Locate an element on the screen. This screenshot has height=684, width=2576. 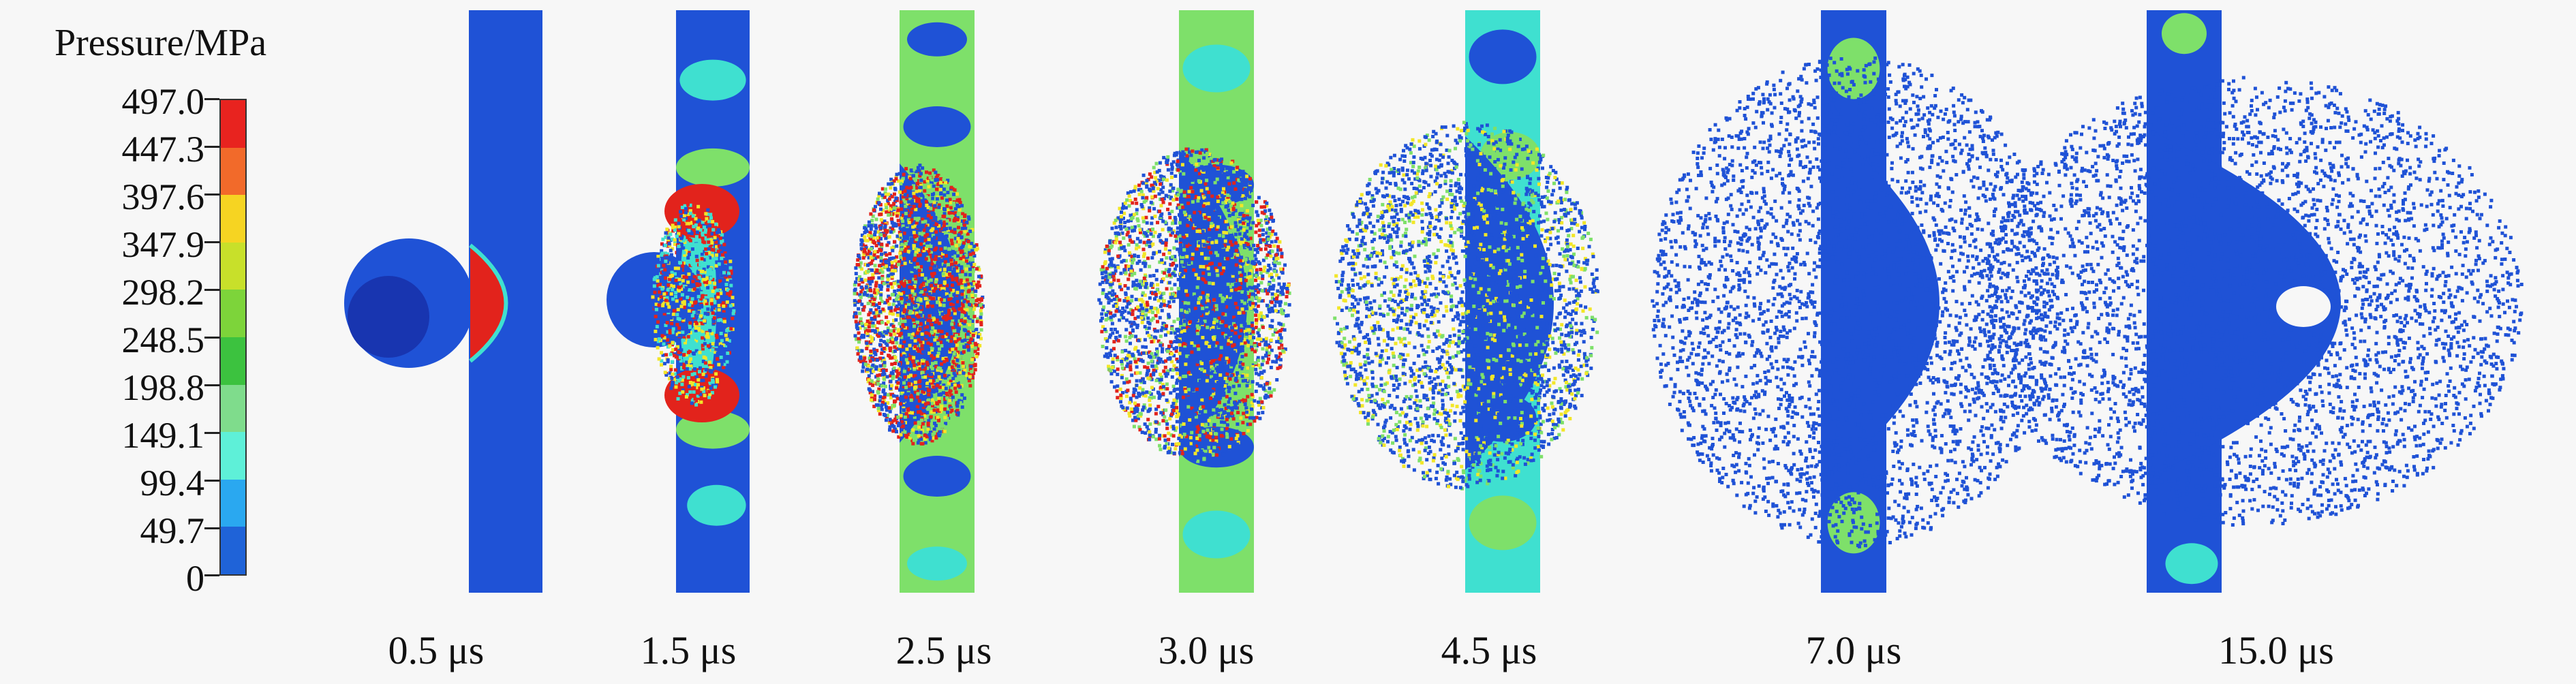
projectile-core is located at coordinates (389, 317).